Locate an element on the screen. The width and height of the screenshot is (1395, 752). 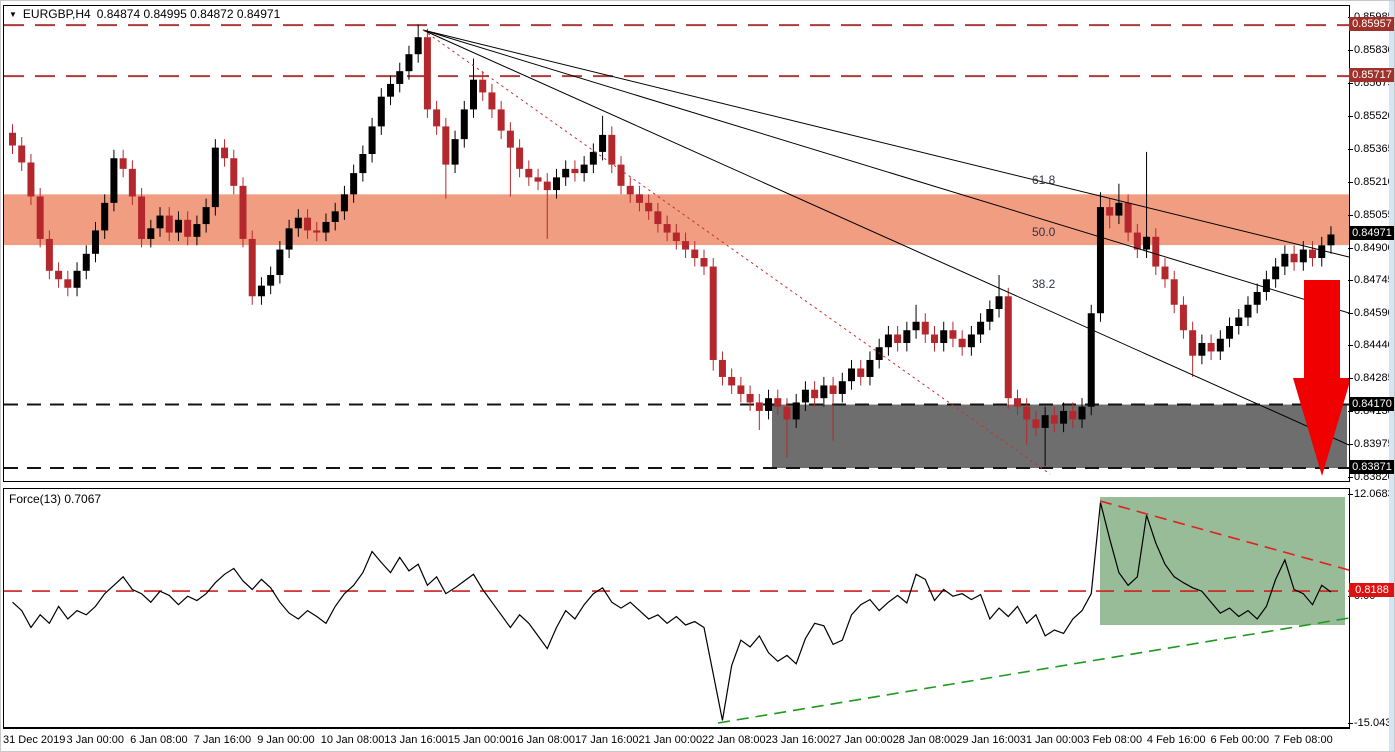
time-axis-label: 21 Jan 00:00 is located at coordinates (670, 740).